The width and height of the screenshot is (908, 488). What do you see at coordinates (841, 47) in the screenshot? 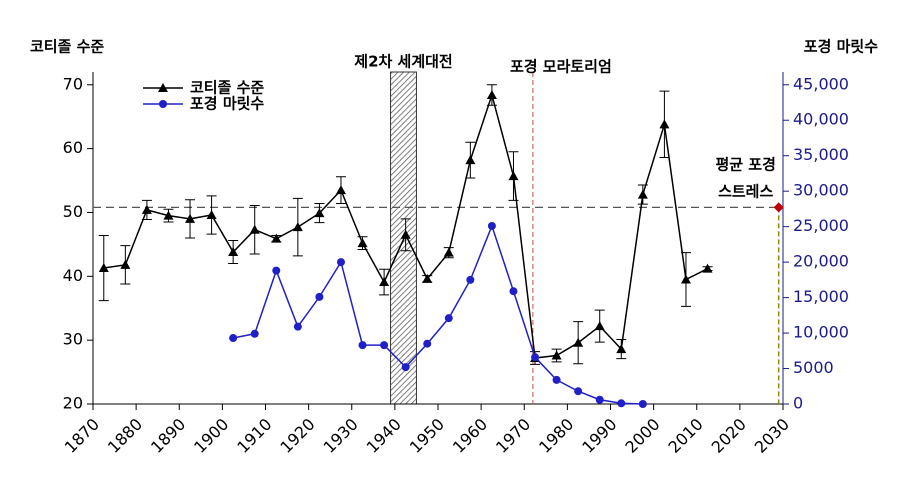
I see `y2-axis-title: 포경 마릿수` at bounding box center [841, 47].